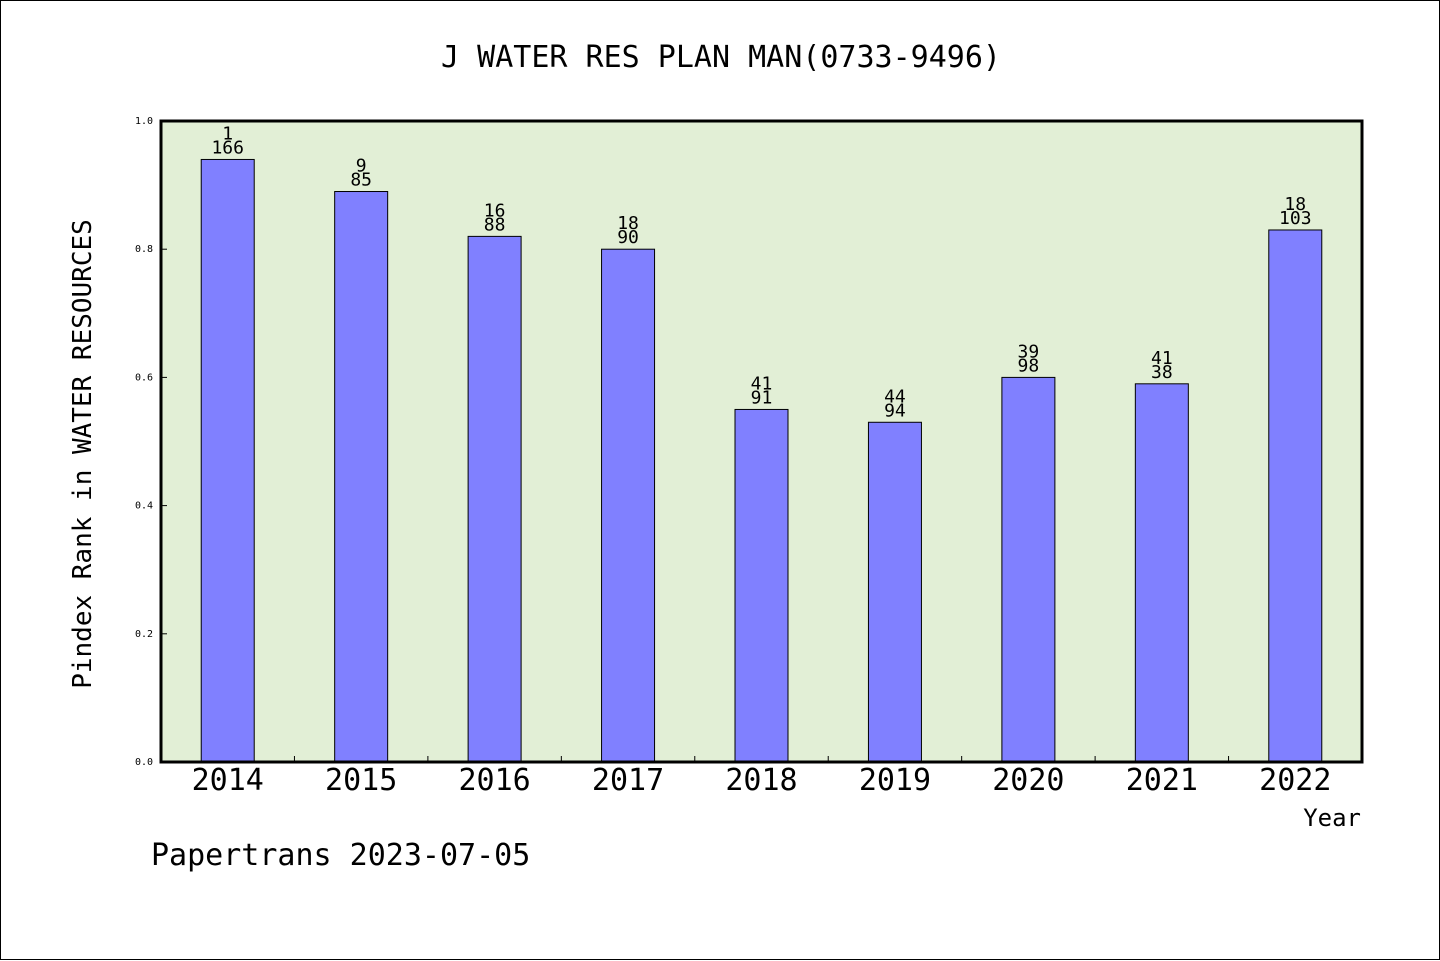 The image size is (1440, 961). I want to click on data-label-bottom-2014: 166, so click(227, 147).